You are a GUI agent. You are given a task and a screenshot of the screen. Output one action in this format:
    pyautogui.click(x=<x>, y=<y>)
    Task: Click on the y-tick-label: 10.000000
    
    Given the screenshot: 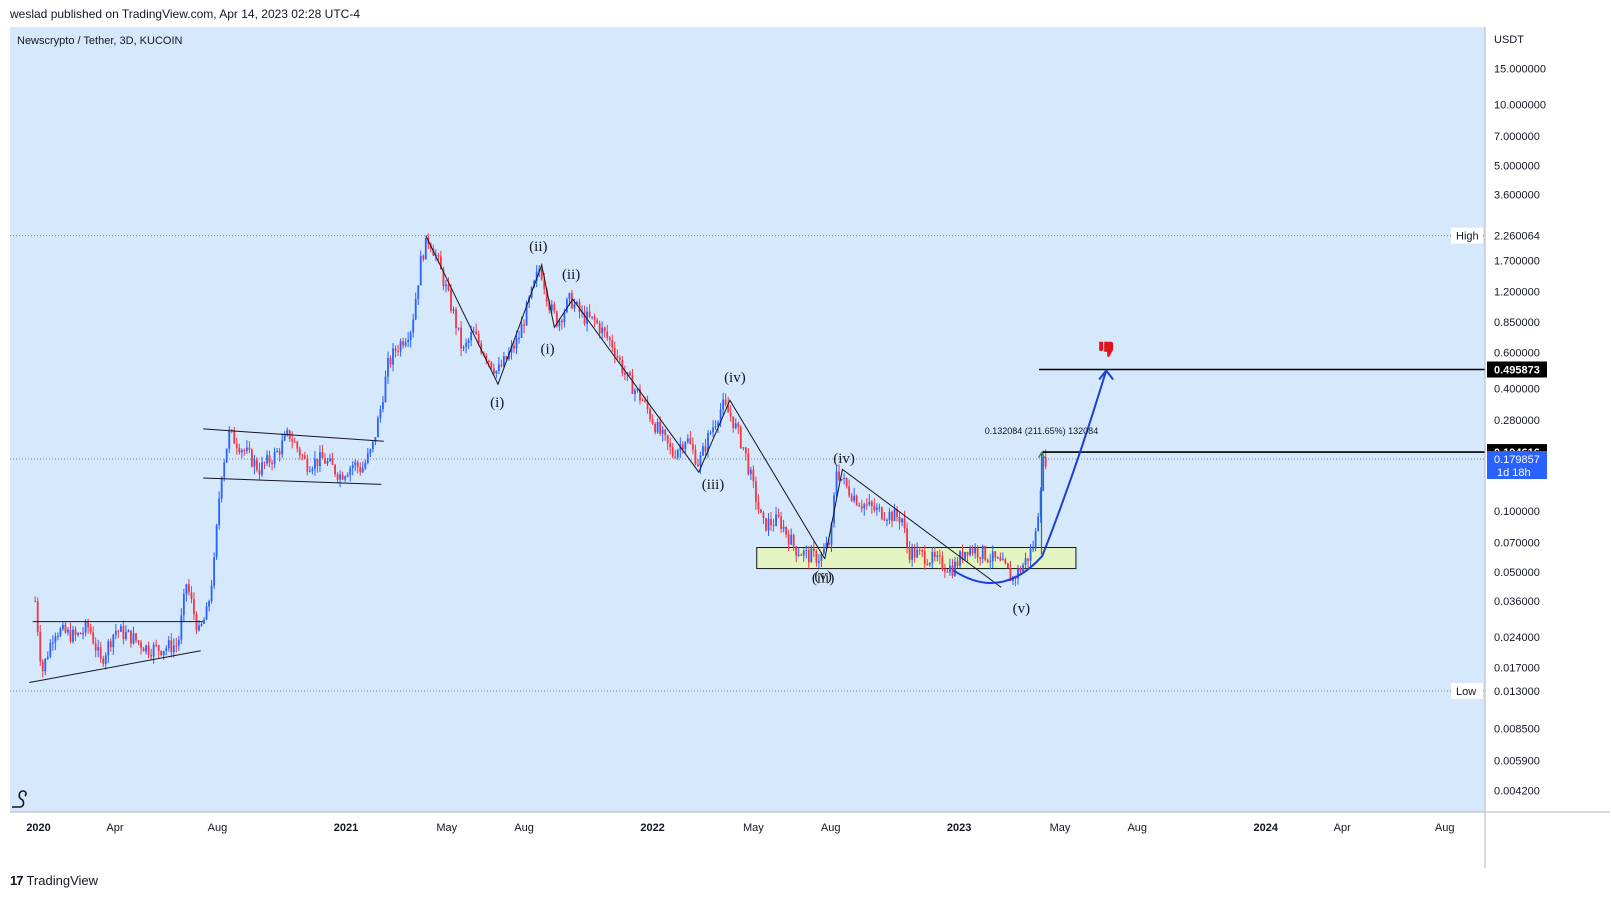 What is the action you would take?
    pyautogui.click(x=1520, y=105)
    